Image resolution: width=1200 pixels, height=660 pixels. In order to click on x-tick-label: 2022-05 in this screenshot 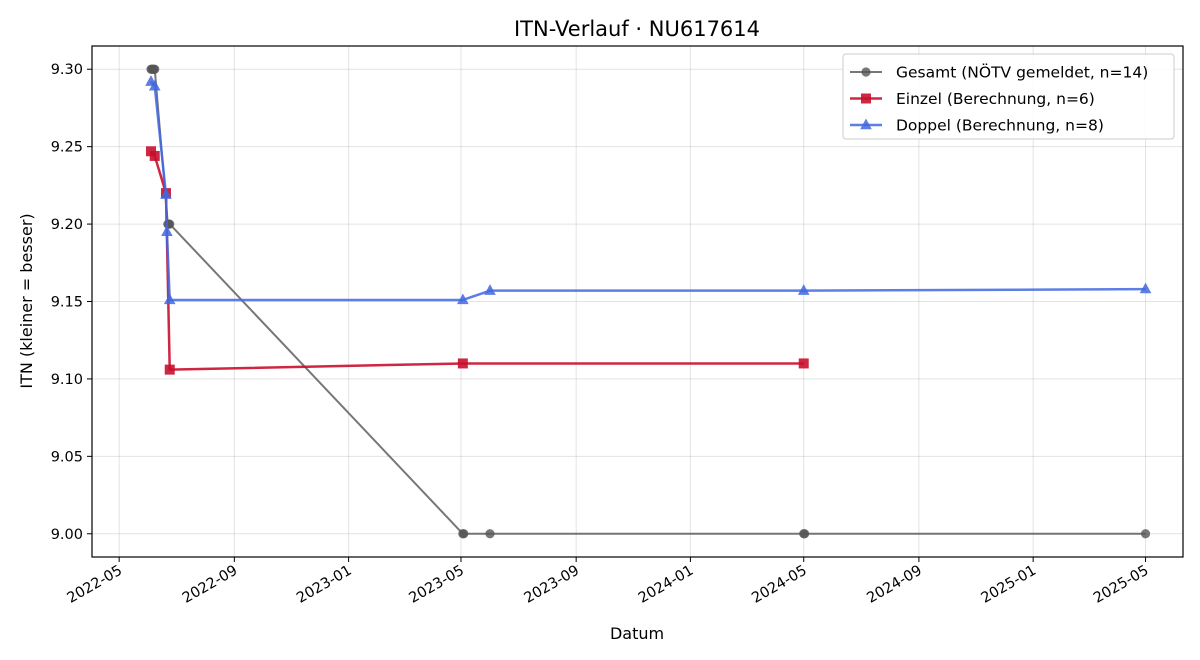, I will do `click(95, 585)`.